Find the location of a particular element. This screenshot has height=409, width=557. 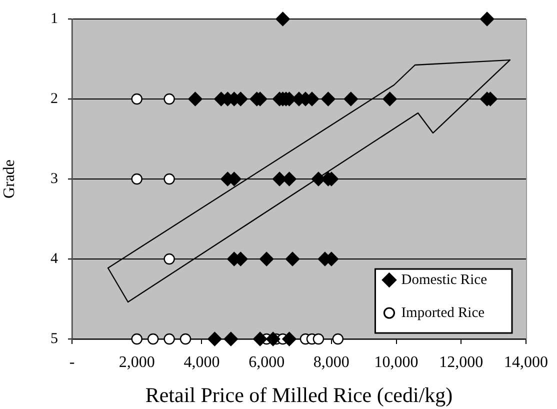

y-axis-title: Grade is located at coordinates (9, 179).